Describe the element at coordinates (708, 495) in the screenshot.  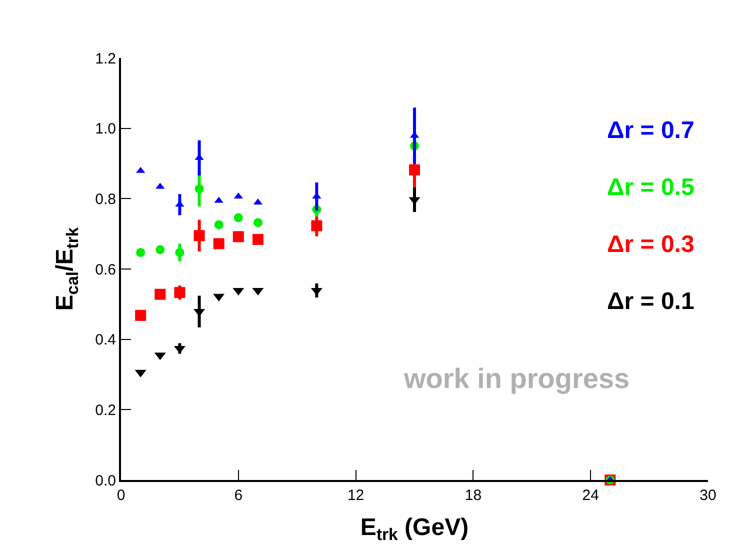
I see `x-tick-label: 30` at that location.